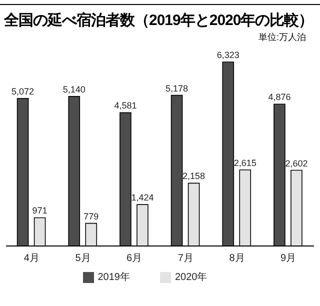 This screenshot has width=320, height=306. I want to click on legend-label: 2019年, so click(114, 277).